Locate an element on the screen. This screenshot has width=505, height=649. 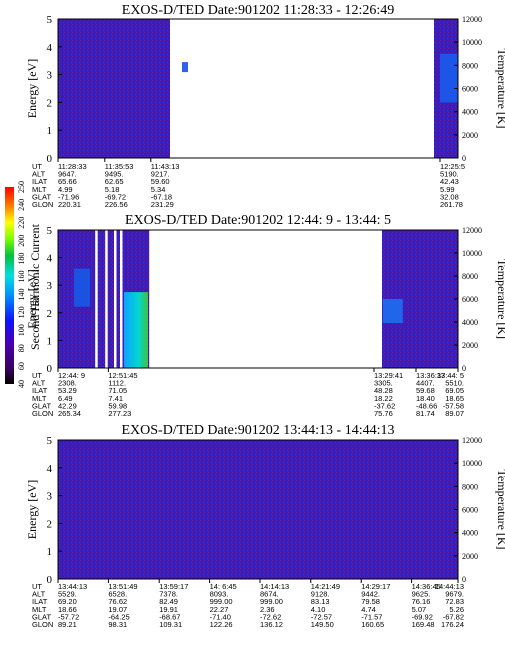
y-axis-label: Energy [eV] is located at coordinates (32, 298).